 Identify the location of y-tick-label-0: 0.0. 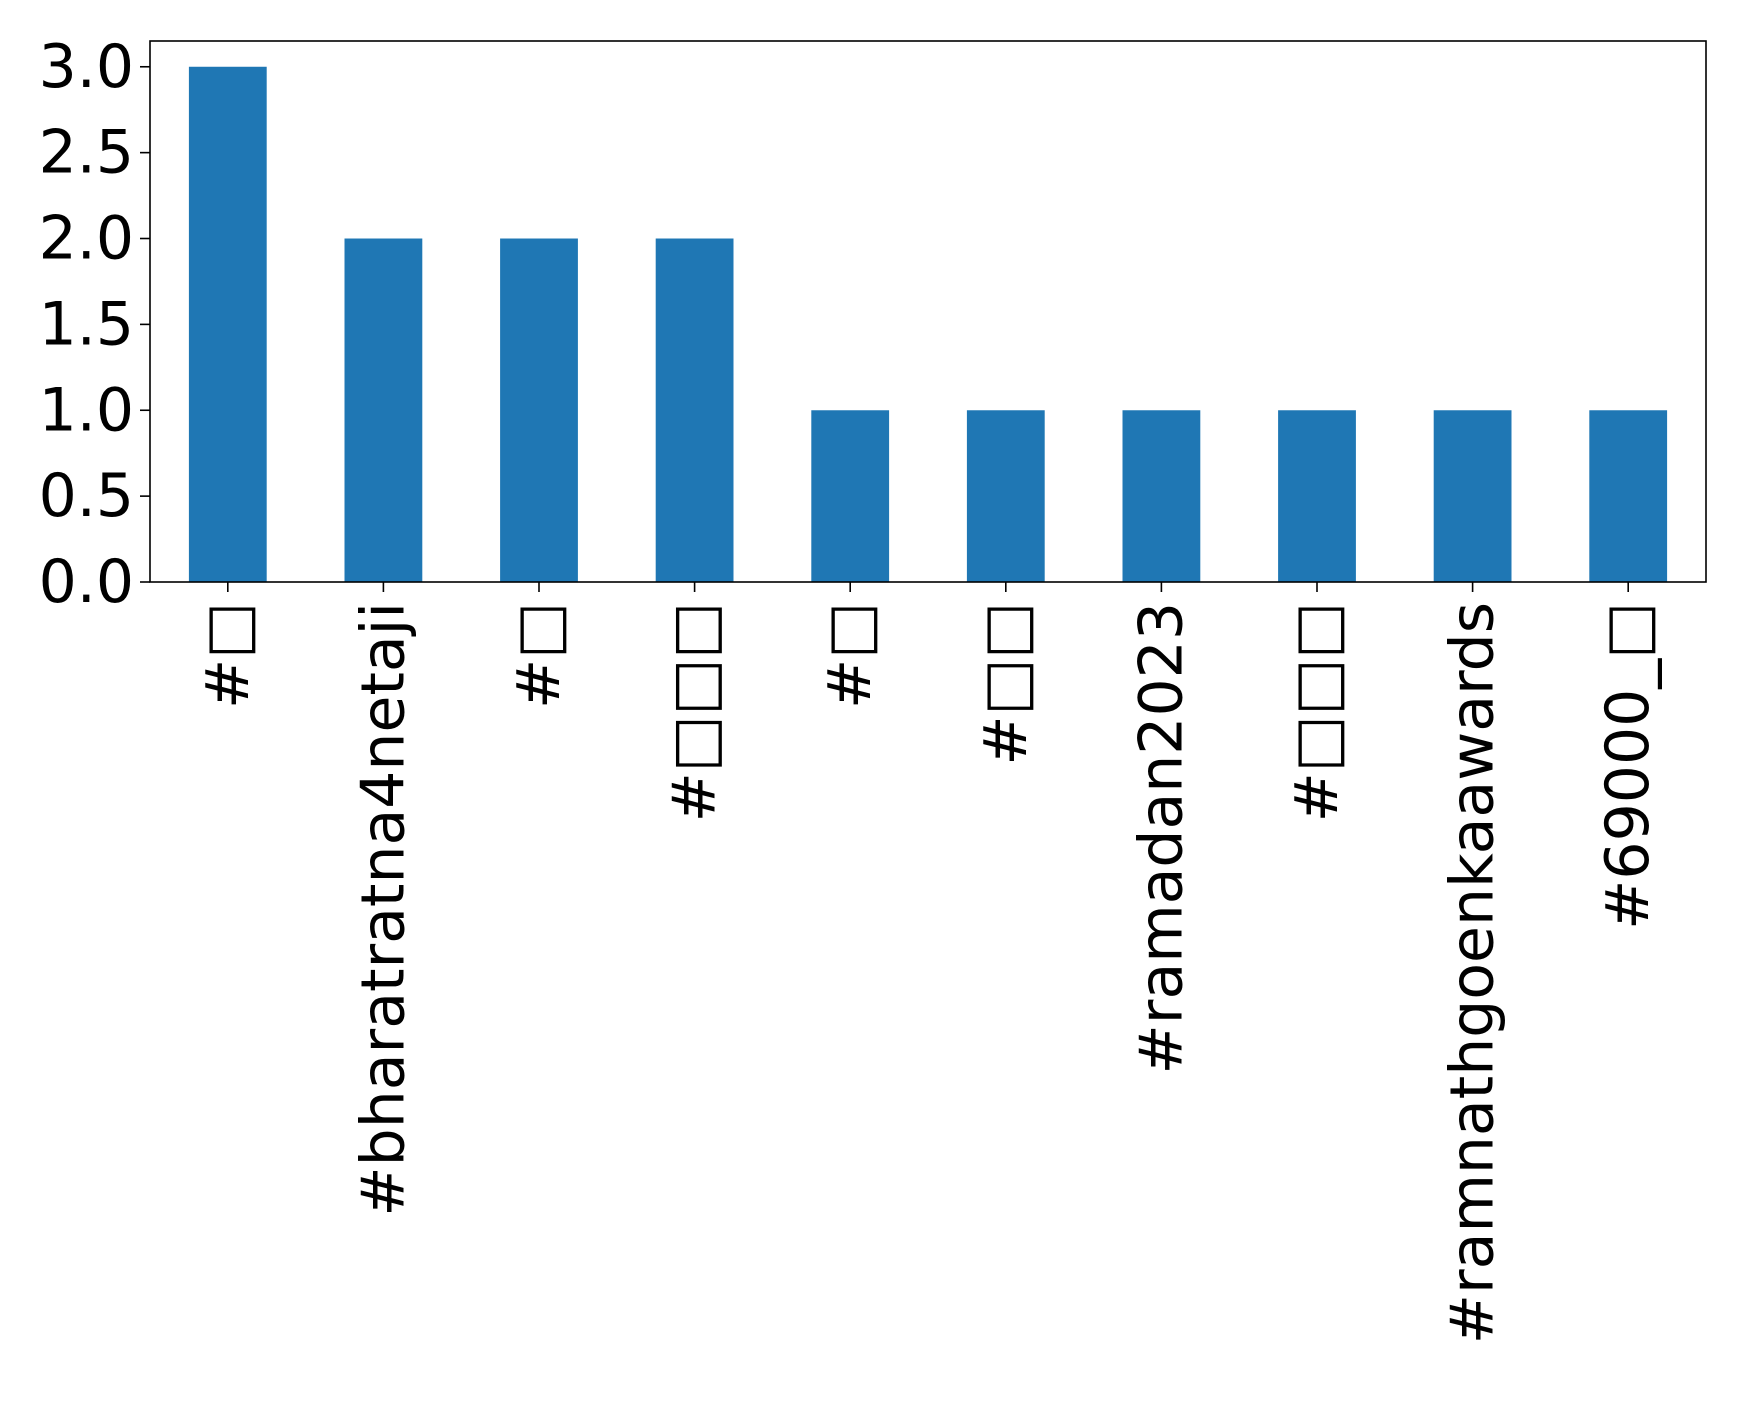
(86, 582).